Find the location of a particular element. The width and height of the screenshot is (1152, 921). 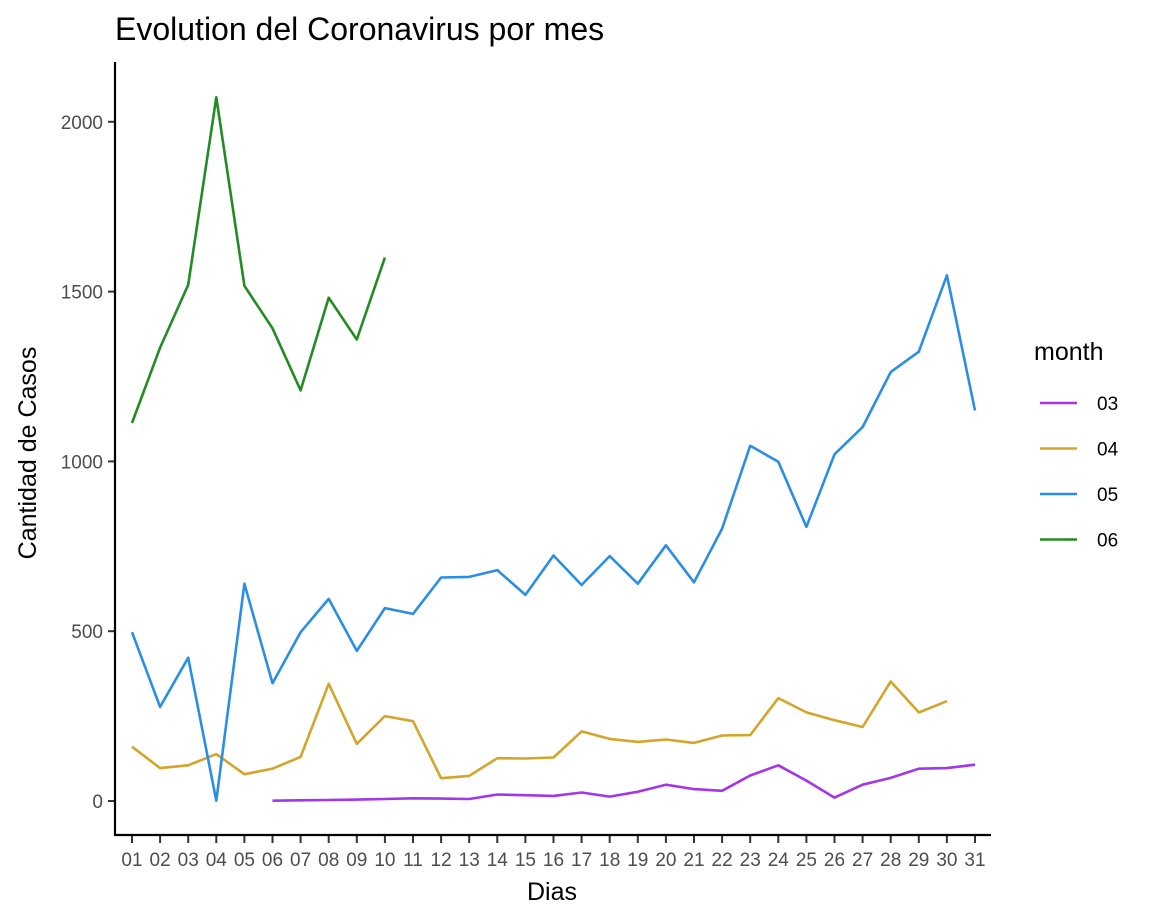

x-tick-label: 24 is located at coordinates (779, 860).